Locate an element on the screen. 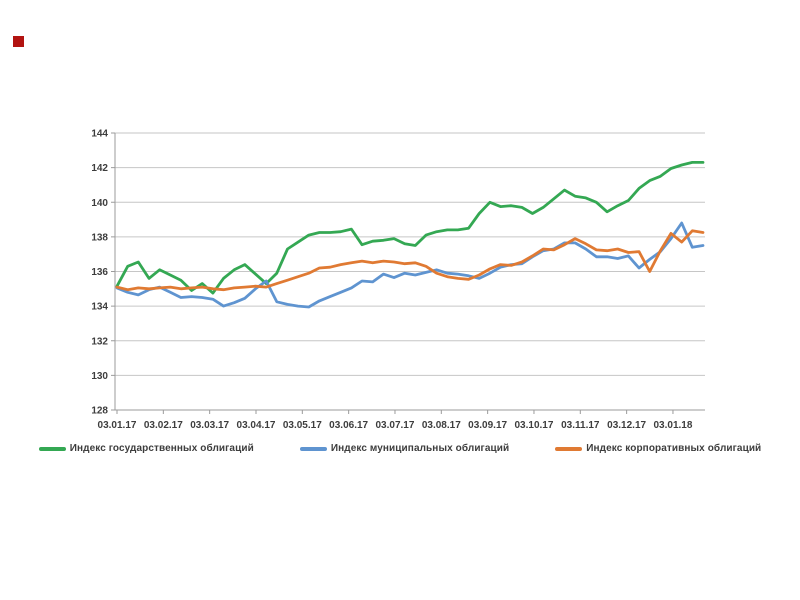 The height and width of the screenshot is (600, 800). x-axis-label-4: 03.05.17 is located at coordinates (302, 425).